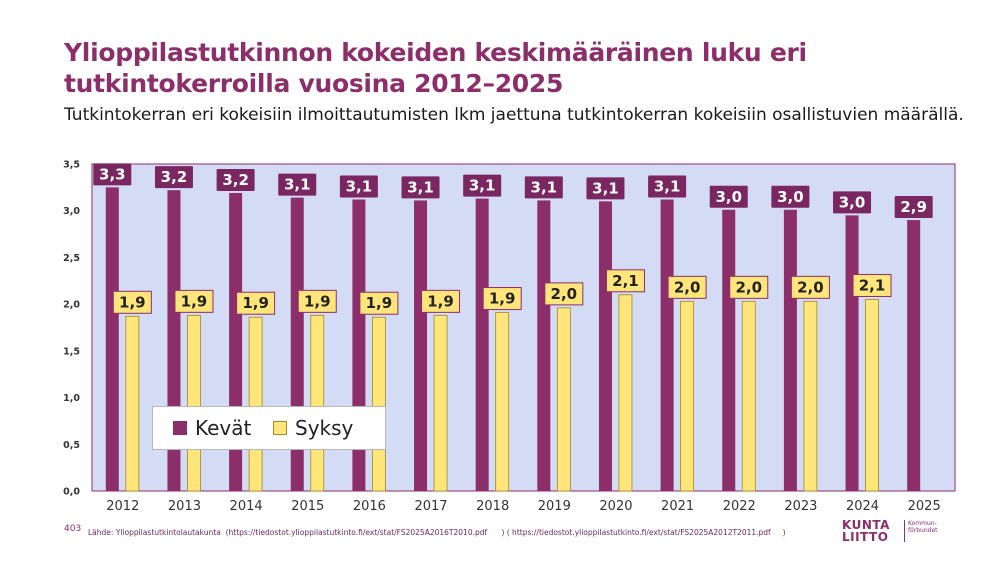 This screenshot has width=1004, height=565. Describe the element at coordinates (904, 531) in the screenshot. I see `logo-separator` at that location.